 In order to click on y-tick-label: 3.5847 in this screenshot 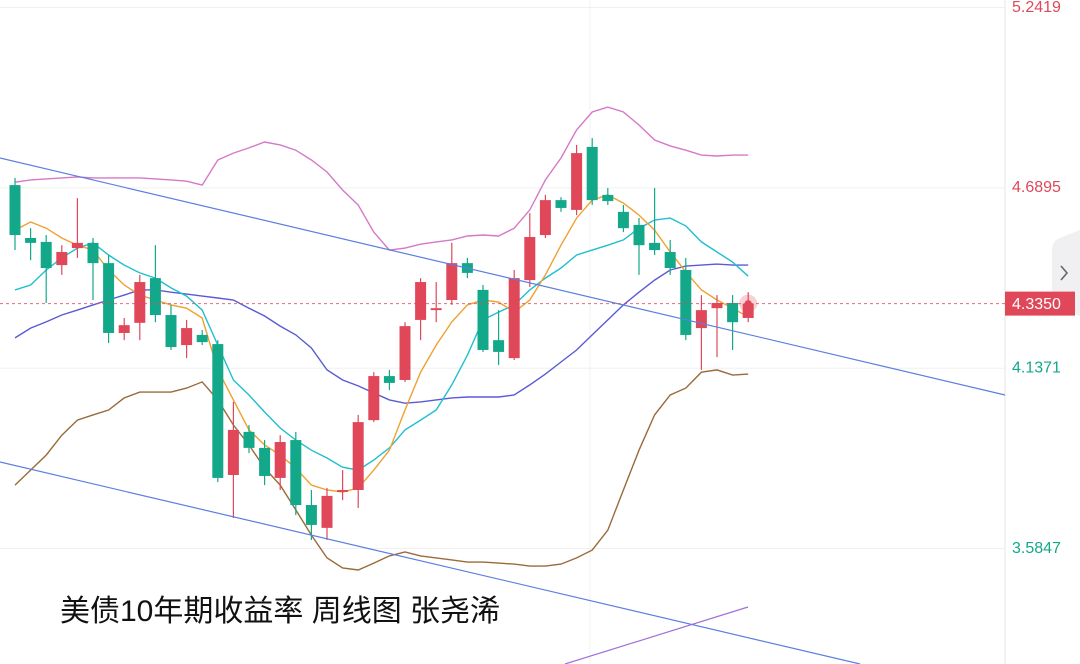, I will do `click(1036, 548)`.